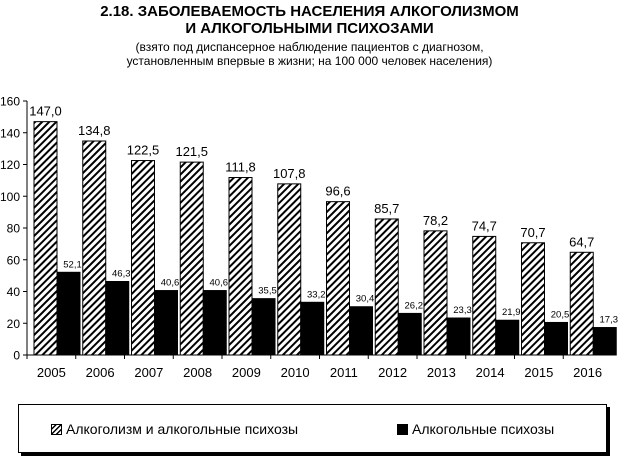 The height and width of the screenshot is (465, 619). I want to click on data-label-psychoses: 17,3, so click(609, 320).